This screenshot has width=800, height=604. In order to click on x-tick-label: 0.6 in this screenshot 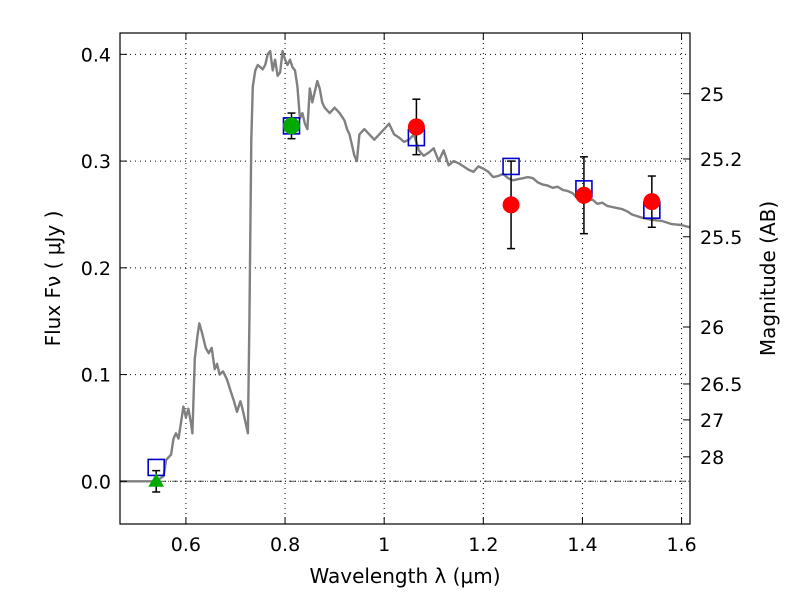, I will do `click(186, 545)`.